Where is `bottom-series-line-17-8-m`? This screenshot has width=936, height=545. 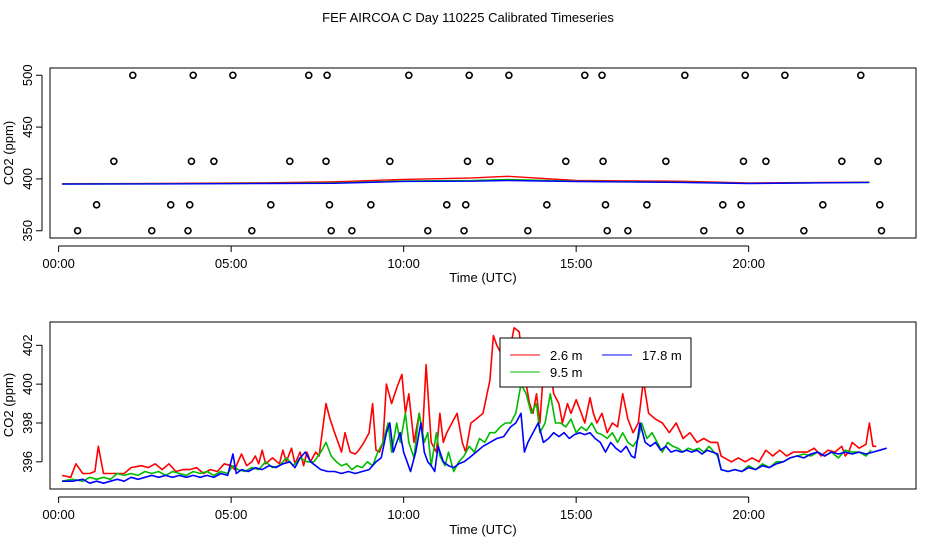
bottom-series-line-17-8-m is located at coordinates (474, 448).